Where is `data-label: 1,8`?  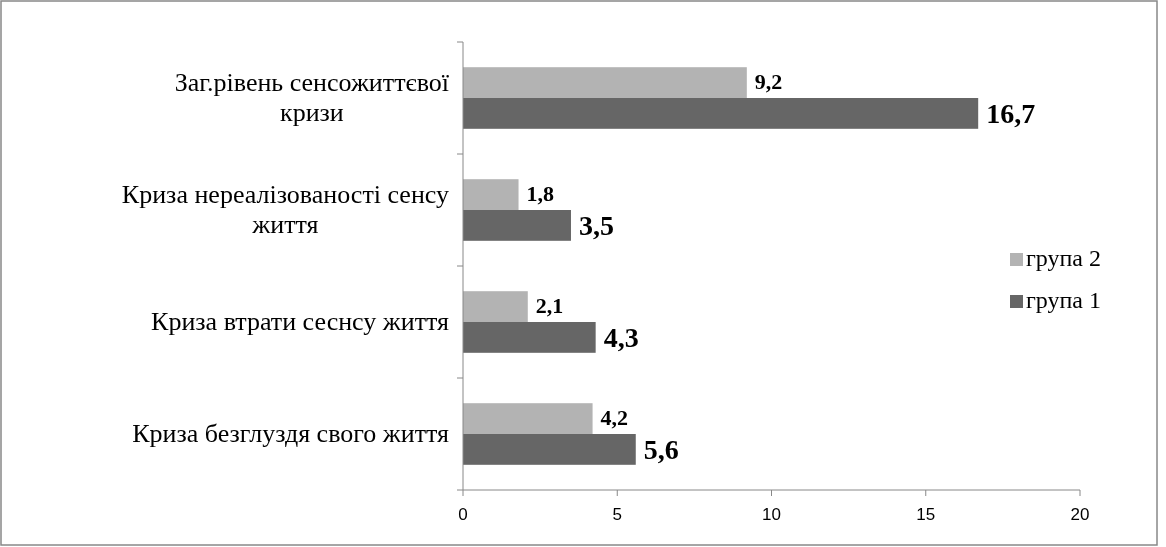
data-label: 1,8 is located at coordinates (540, 193).